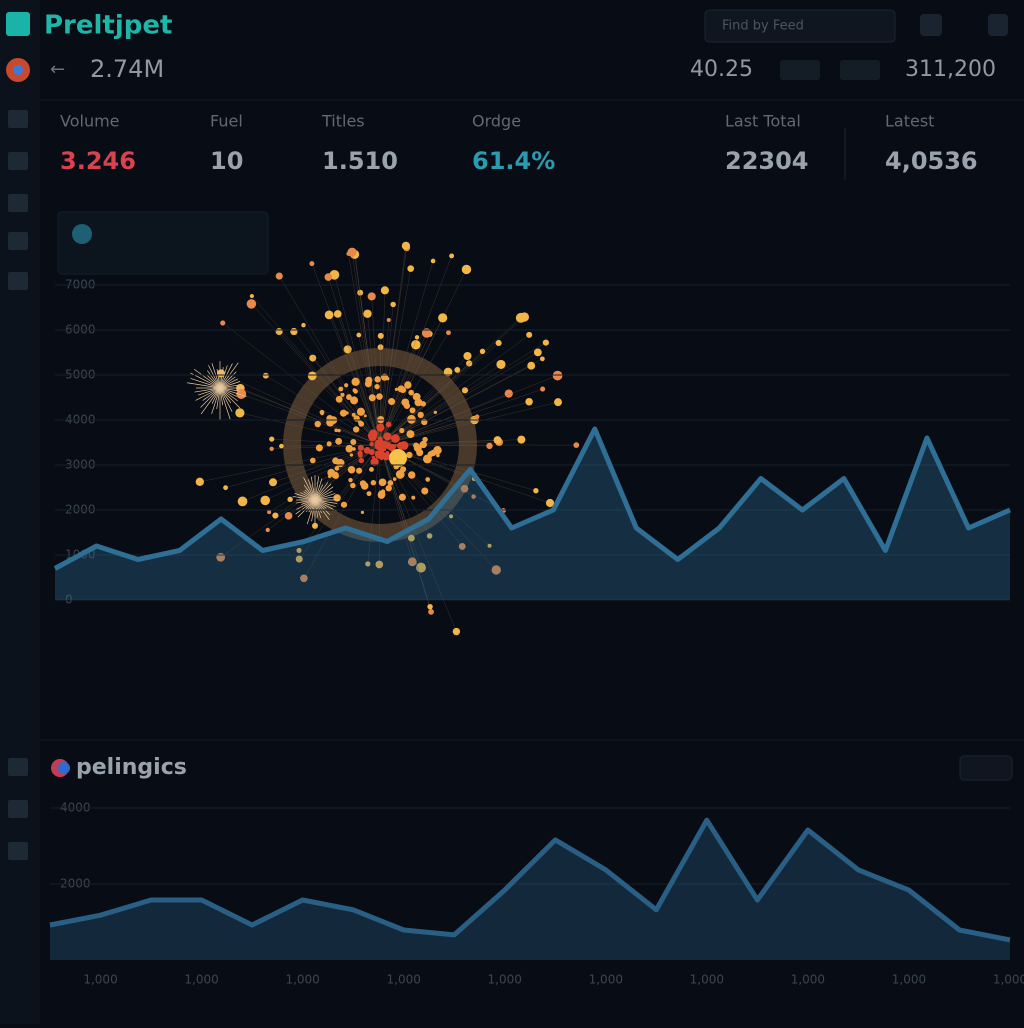 The image size is (1024, 1028). What do you see at coordinates (998, 25) in the screenshot?
I see `menu-icon` at bounding box center [998, 25].